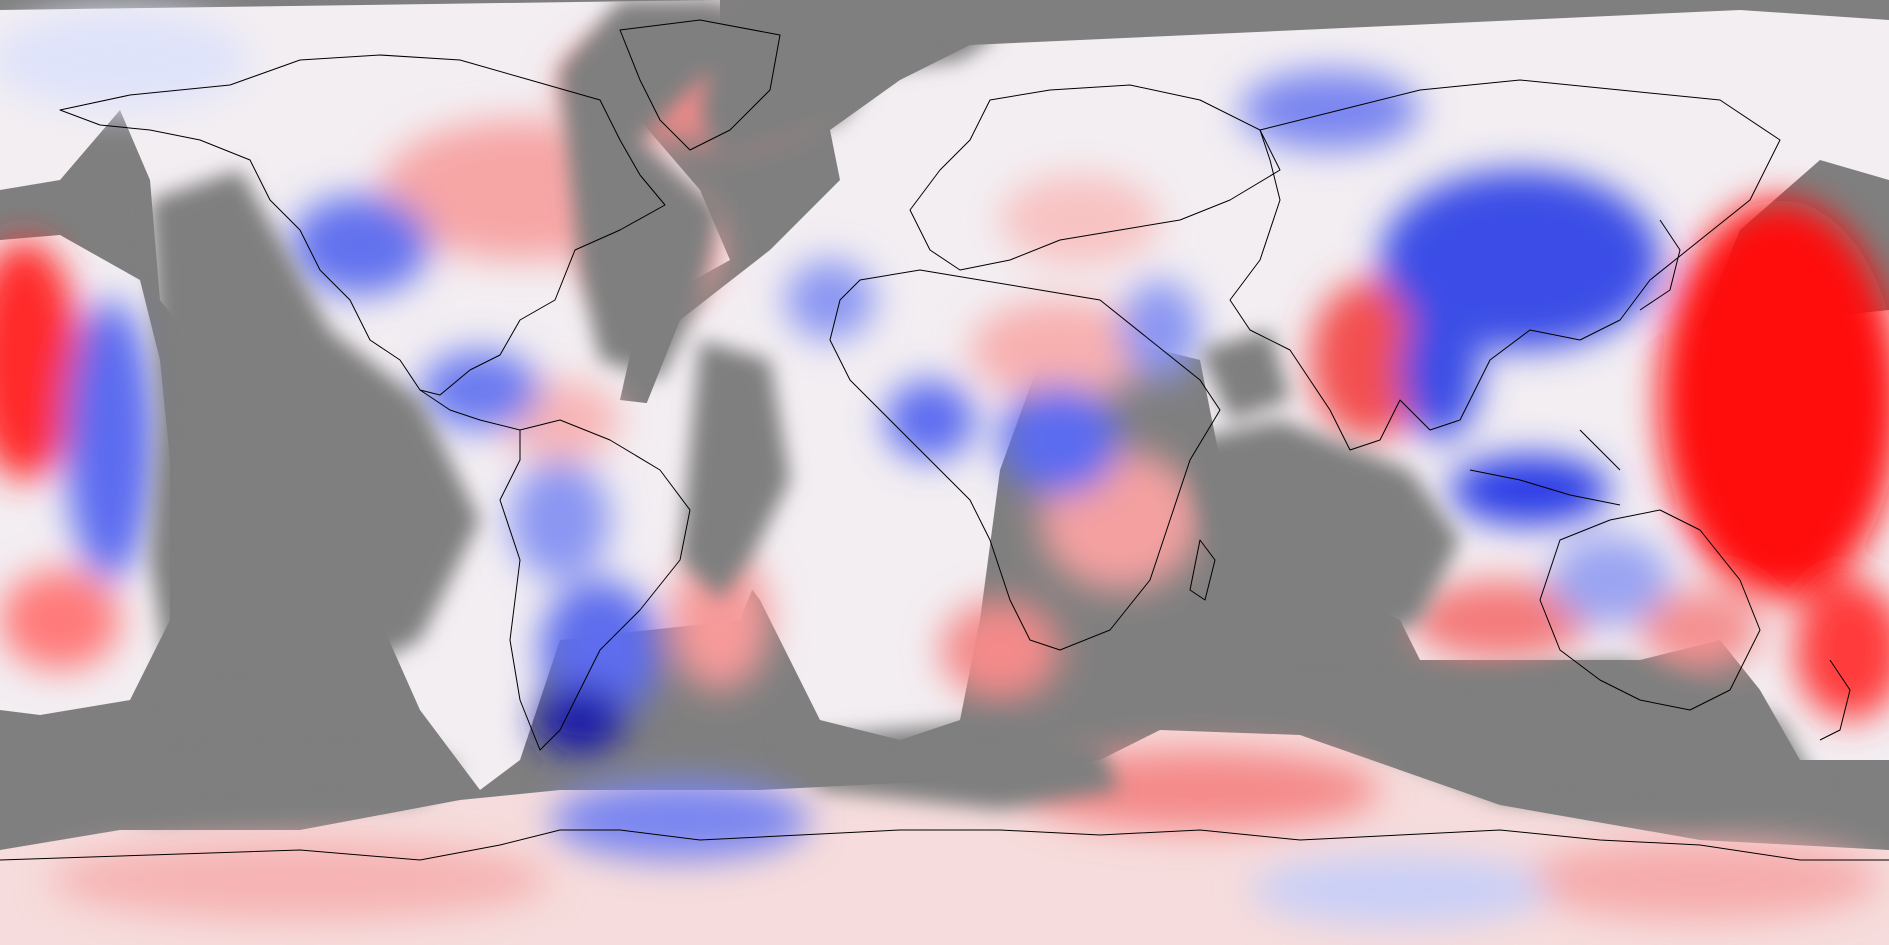  I want to click on warm-anomaly-north-pacific, so click(1774, 400).